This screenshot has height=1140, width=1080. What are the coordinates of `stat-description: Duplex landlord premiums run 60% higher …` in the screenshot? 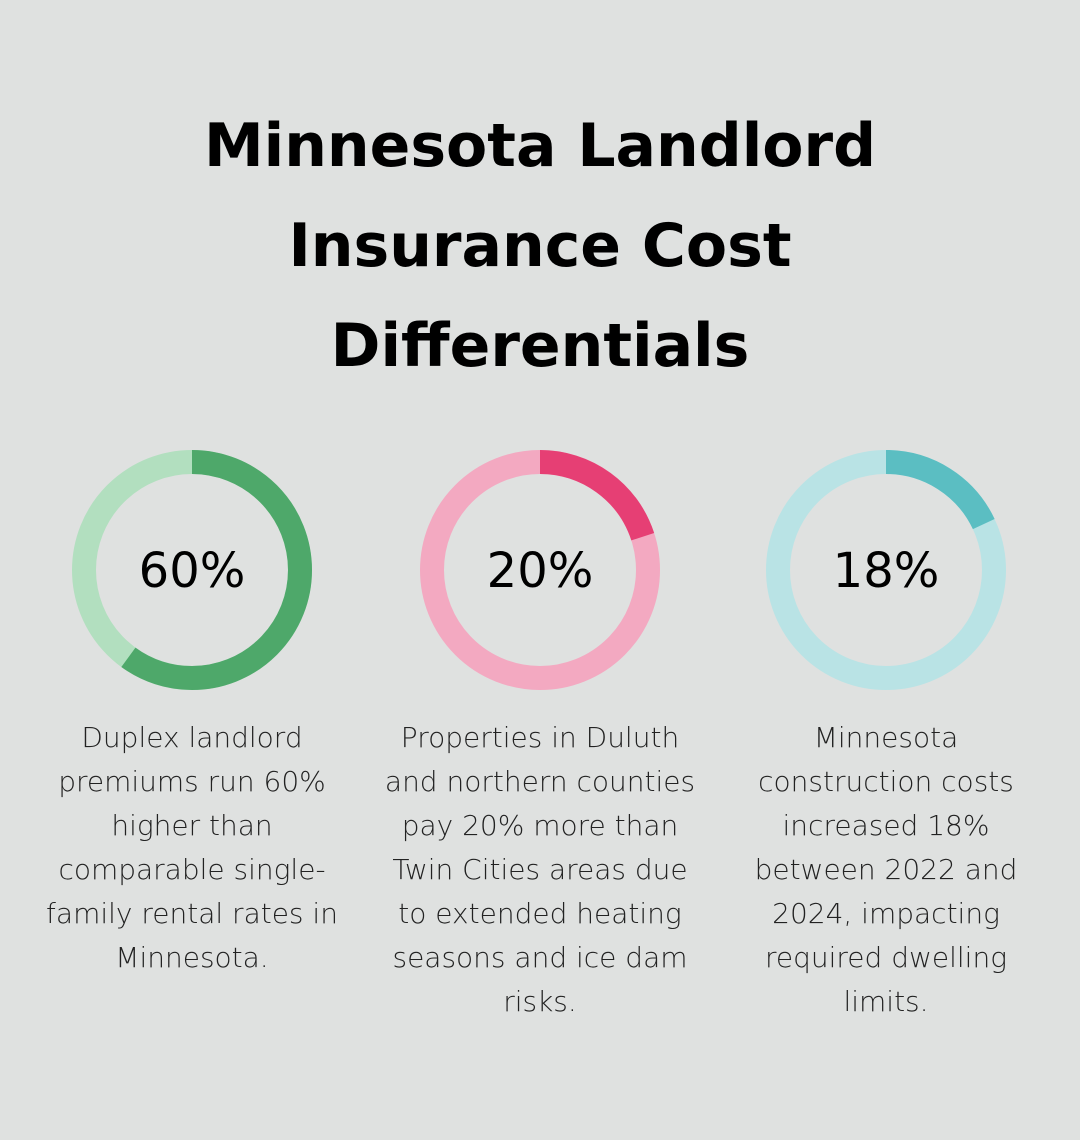 It's located at (192, 847).